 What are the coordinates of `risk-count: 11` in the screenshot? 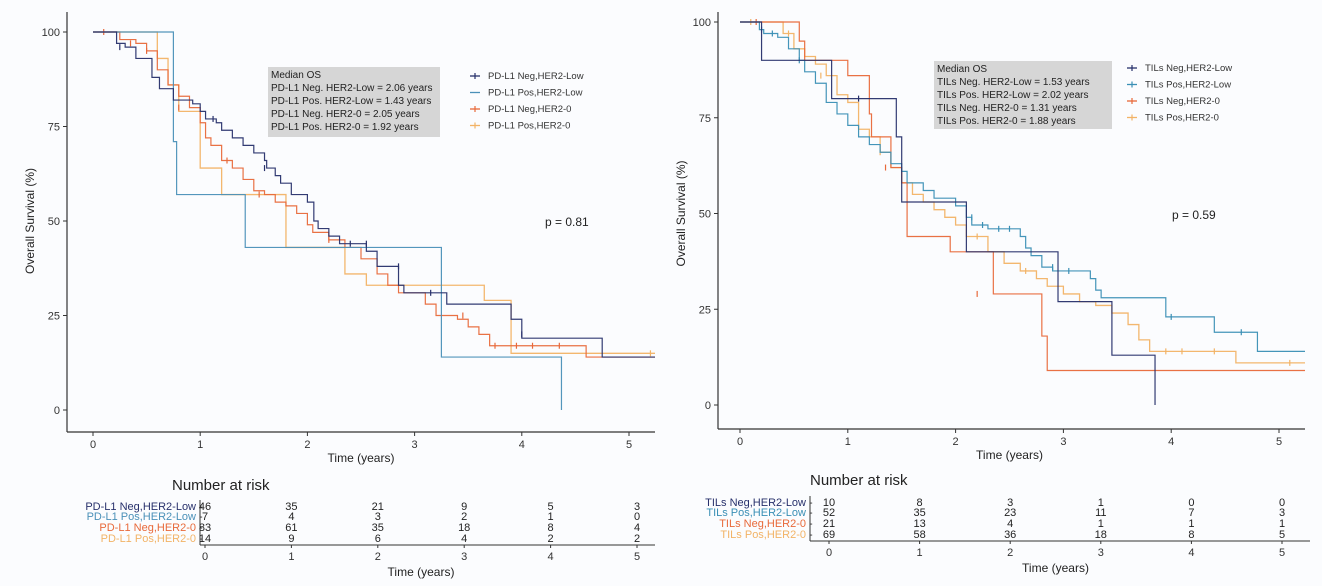 It's located at (1100, 513).